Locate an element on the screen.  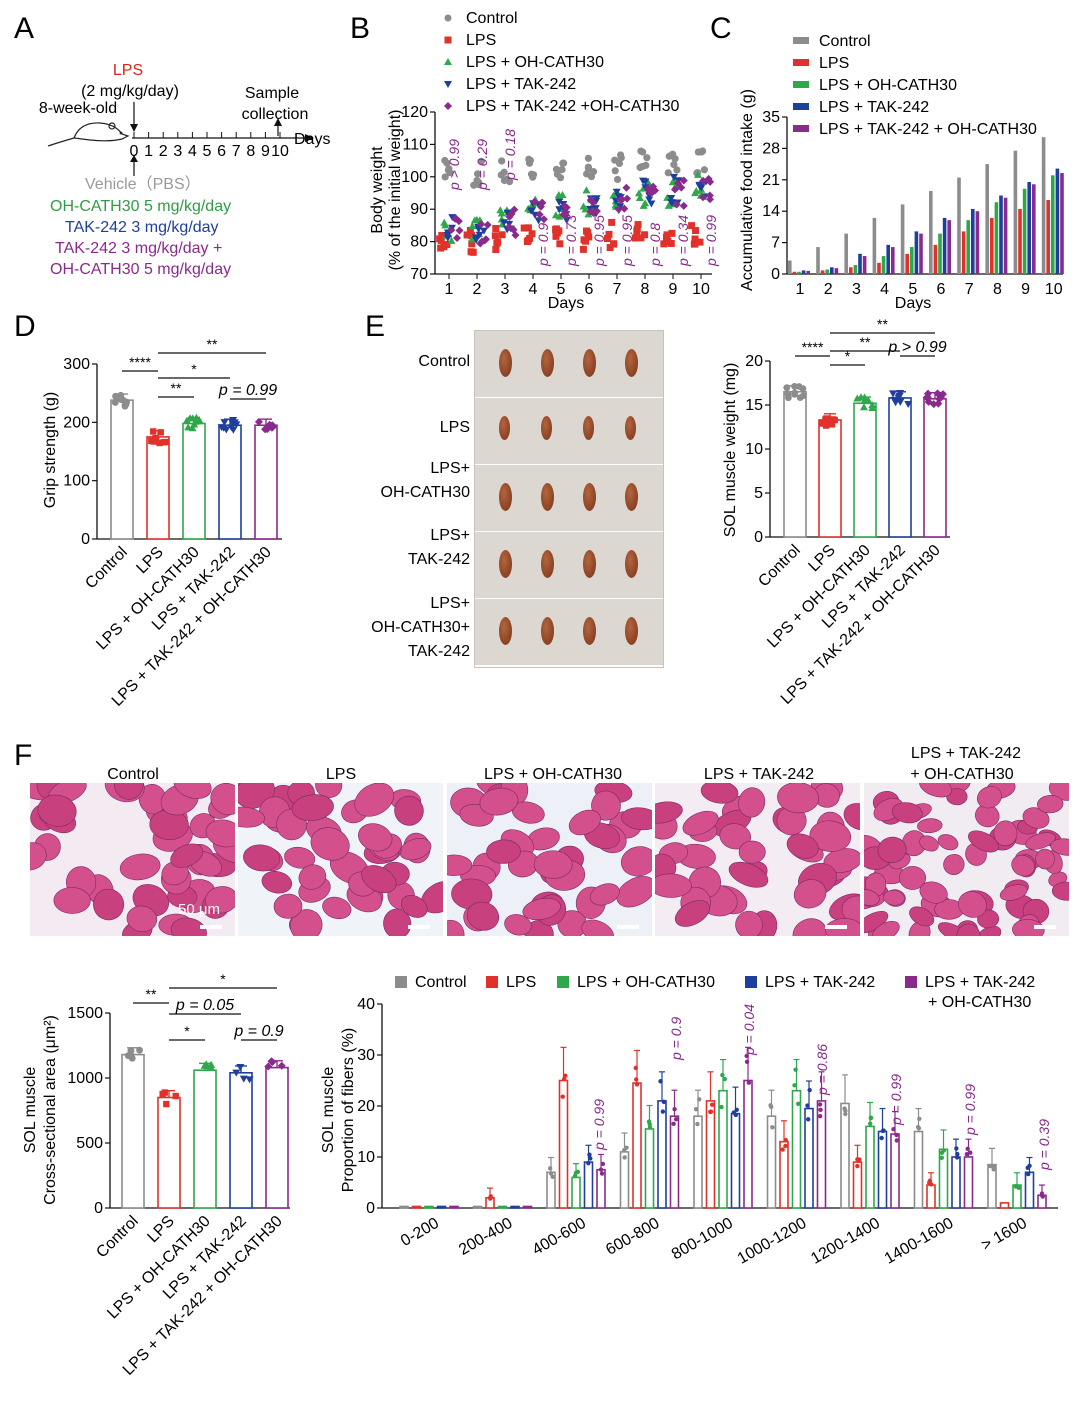
sample-label-1: Sample is located at coordinates (272, 93).